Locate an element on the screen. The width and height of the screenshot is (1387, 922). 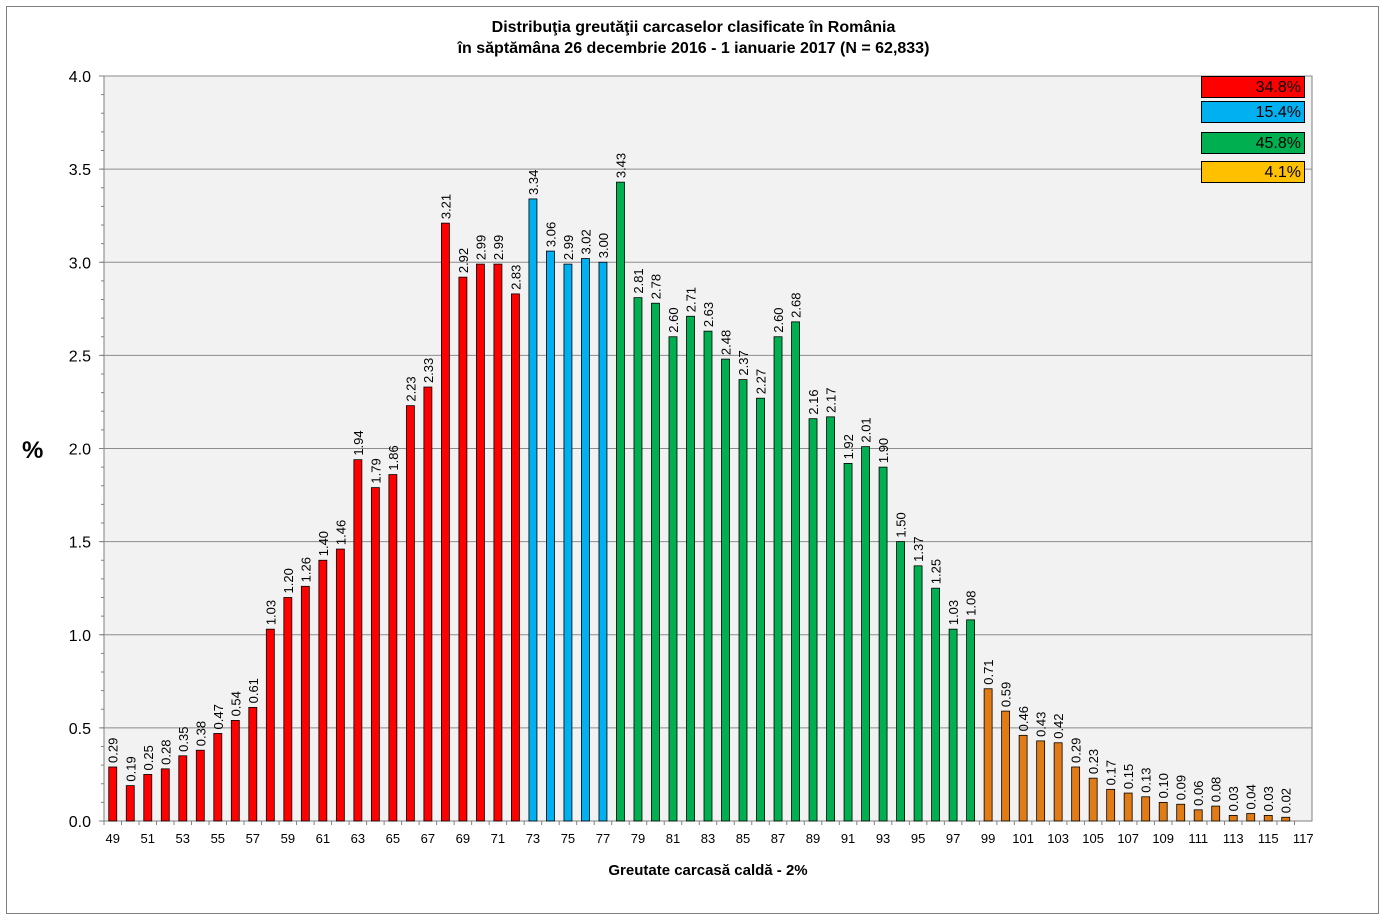
legend-entry-green: 45.8% is located at coordinates (1253, 143).